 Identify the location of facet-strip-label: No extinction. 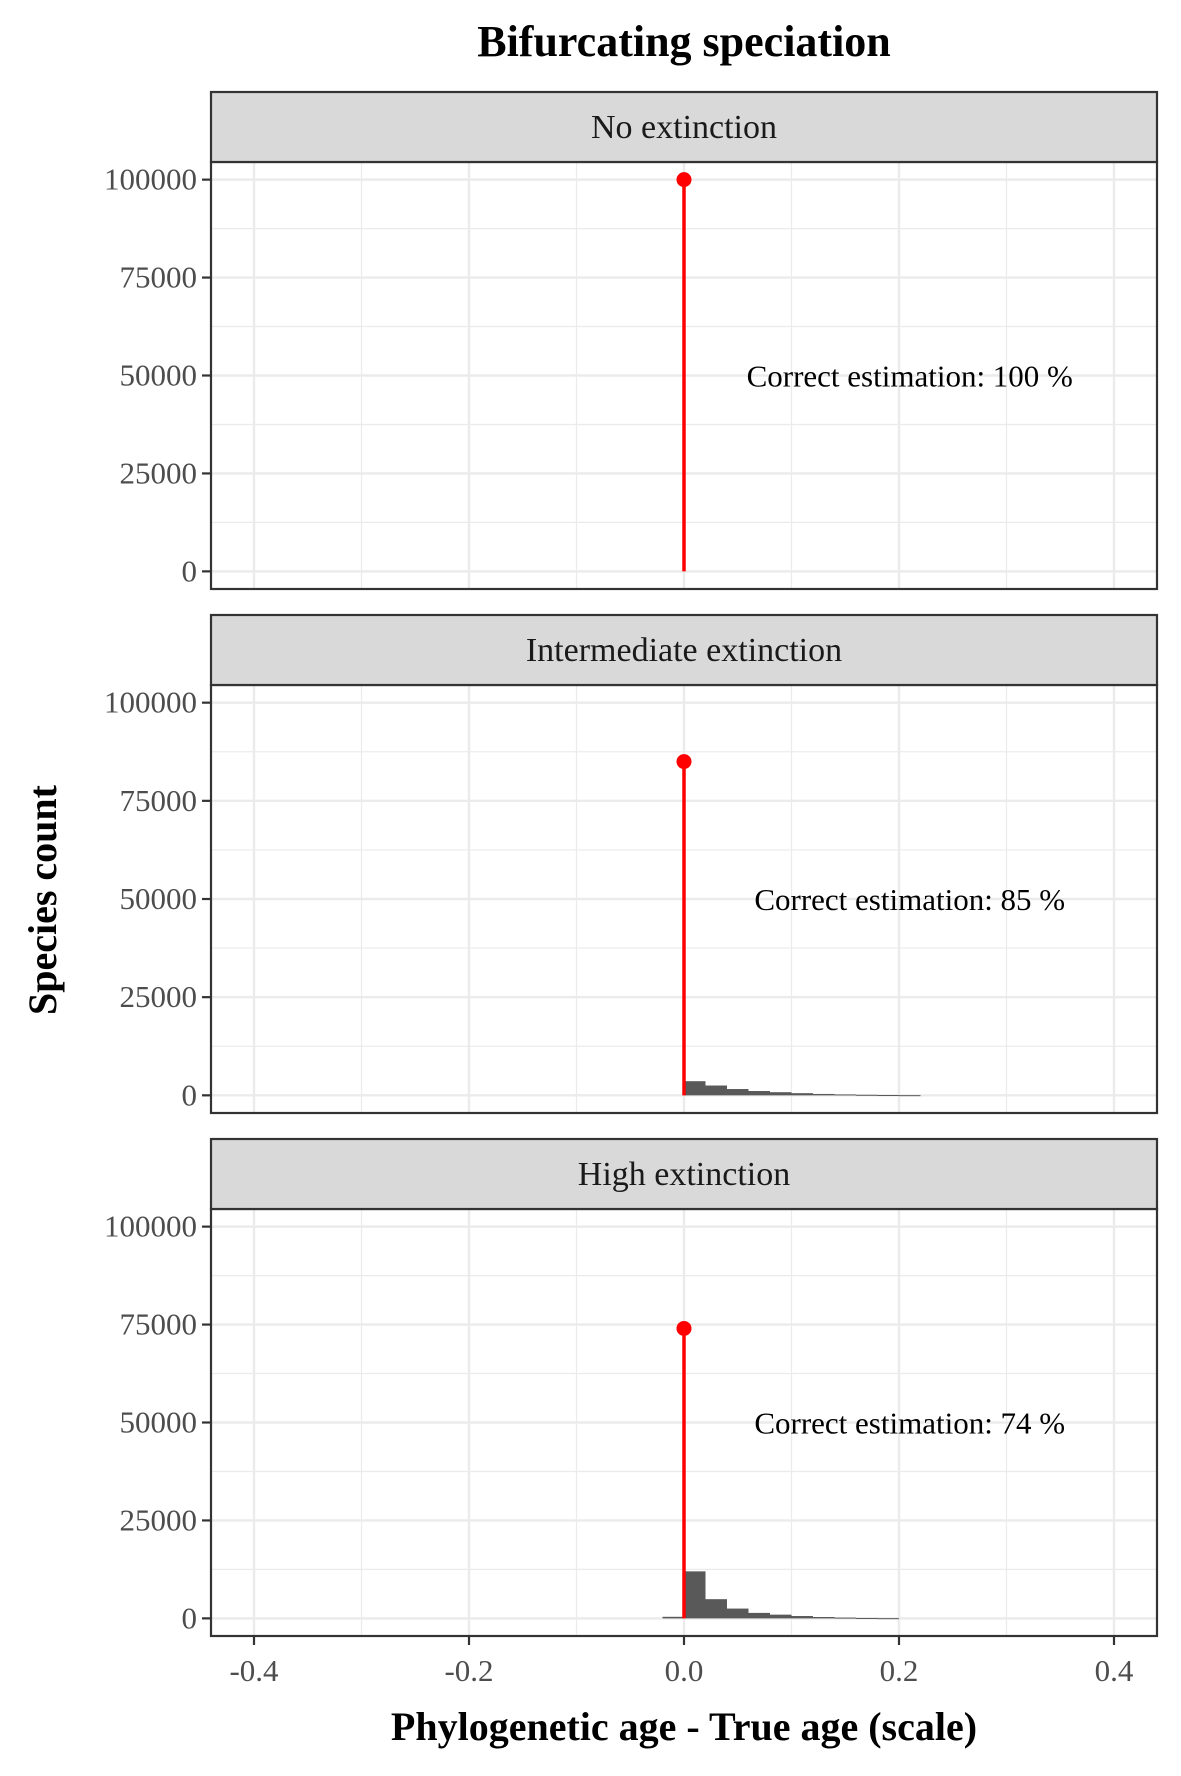
(684, 127).